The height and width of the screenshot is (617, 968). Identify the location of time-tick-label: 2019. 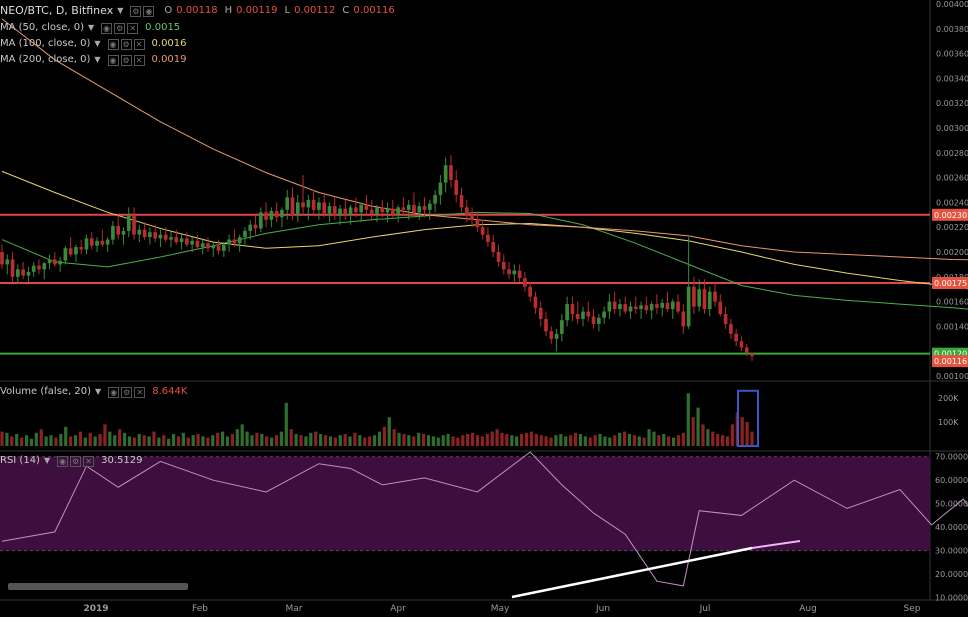
(95, 609).